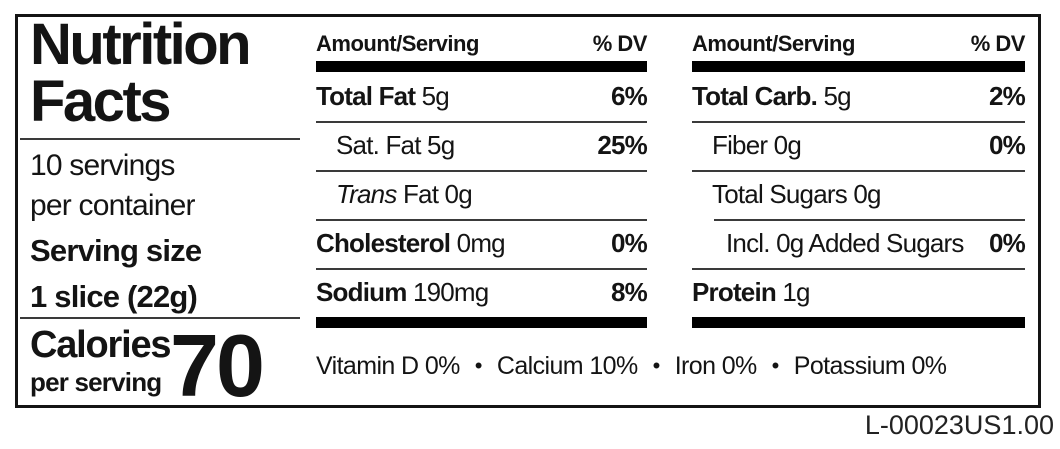  I want to click on nutrient-name: Incl. 0g Added Sugars, so click(845, 243).